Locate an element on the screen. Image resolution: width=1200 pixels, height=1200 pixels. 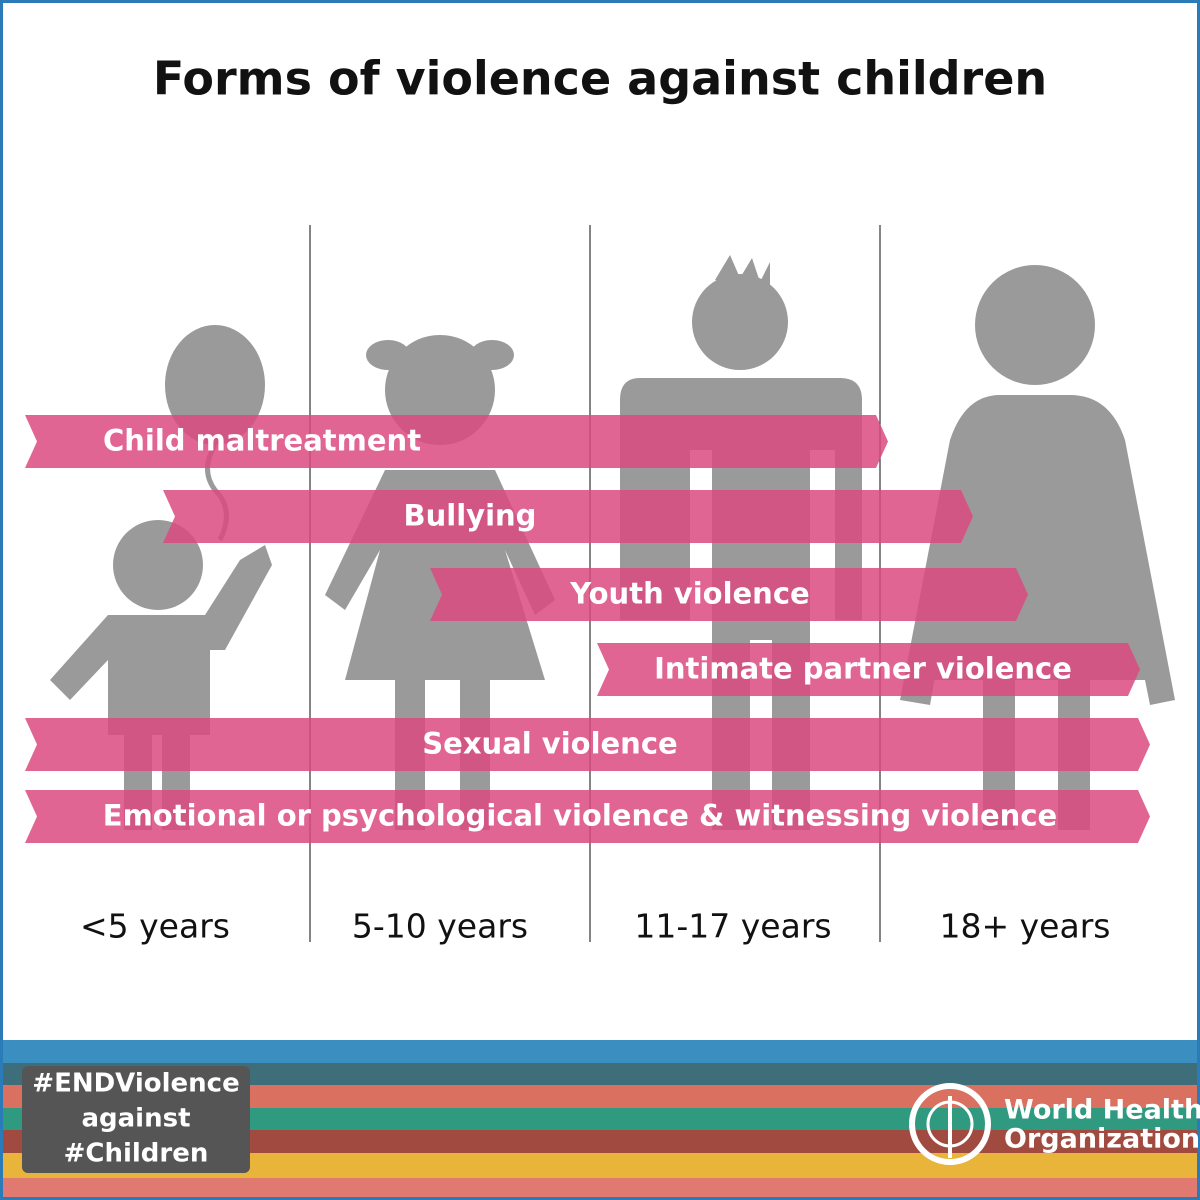
campaign-box: #ENDViolence against #Children is located at coordinates (136, 1119).